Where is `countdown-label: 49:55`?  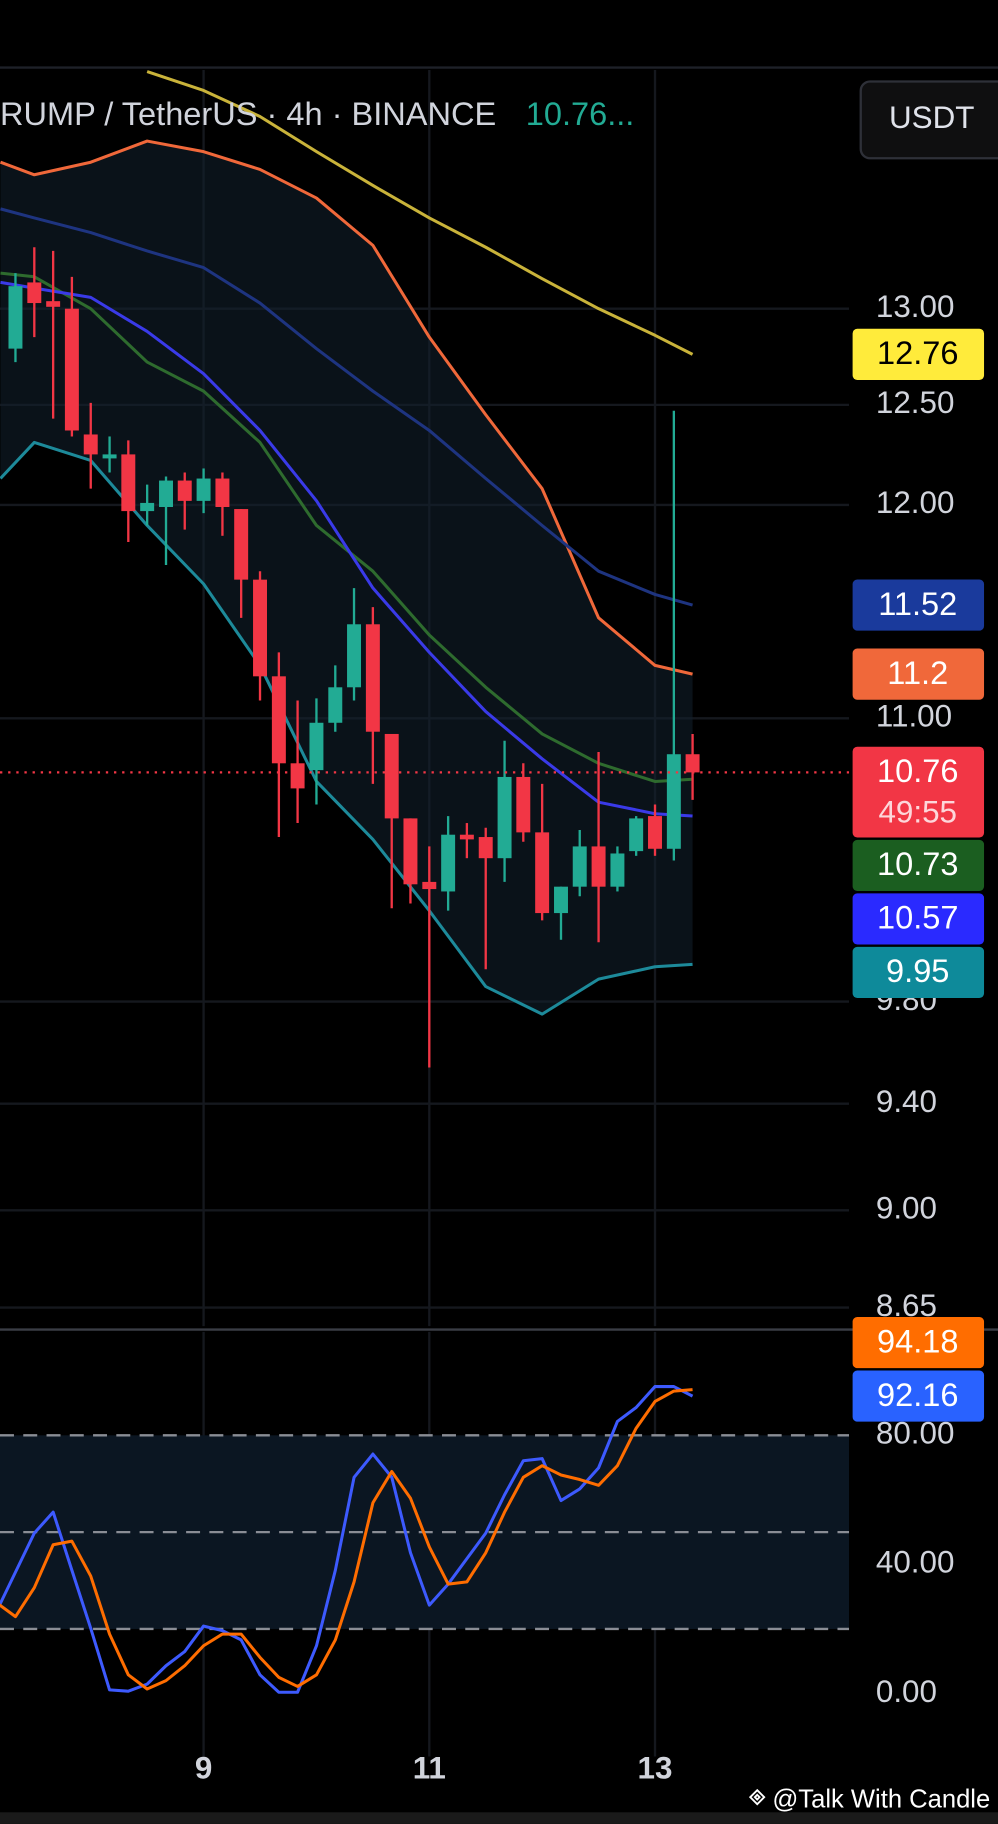 countdown-label: 49:55 is located at coordinates (917, 812).